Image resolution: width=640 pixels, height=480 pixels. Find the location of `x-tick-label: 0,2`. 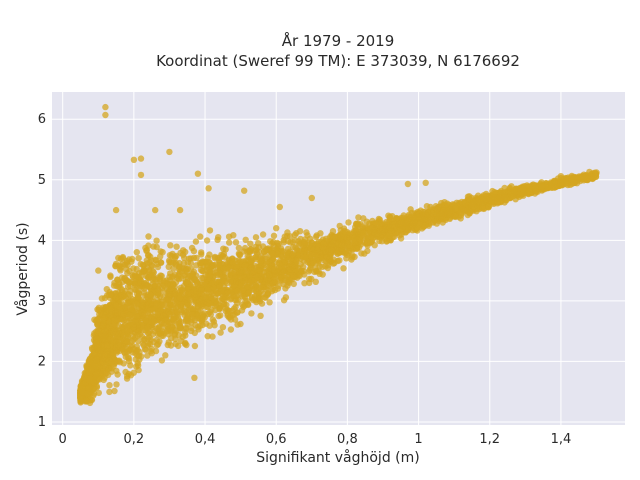

x-tick-label: 0,2 is located at coordinates (134, 439).